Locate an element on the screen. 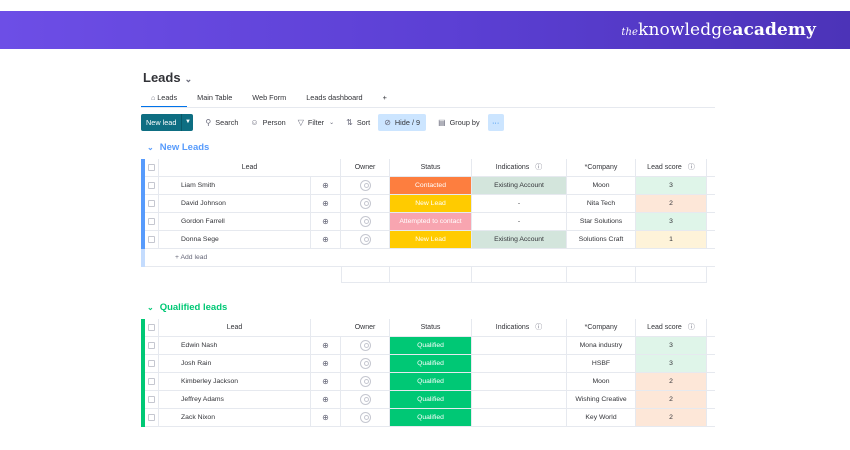 Image resolution: width=850 pixels, height=450 pixels. lead-name: Liam Smith is located at coordinates (235, 186).